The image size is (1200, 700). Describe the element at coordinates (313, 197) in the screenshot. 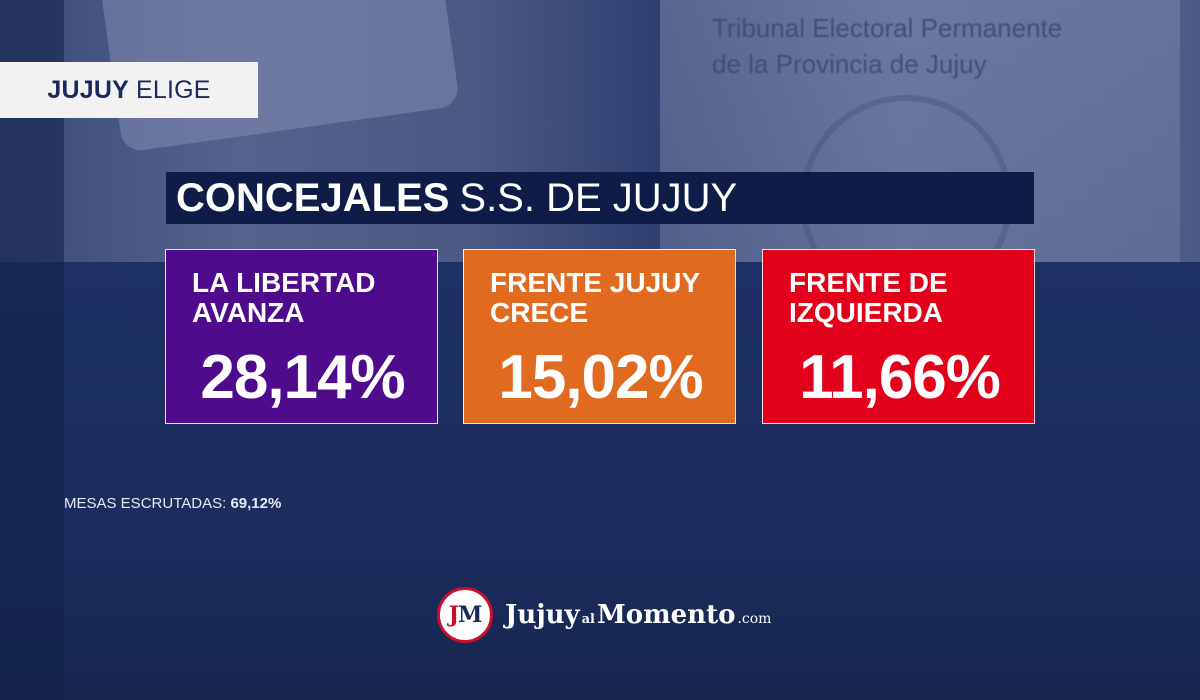

I see `page-title-bold: CONCEJALES` at that location.